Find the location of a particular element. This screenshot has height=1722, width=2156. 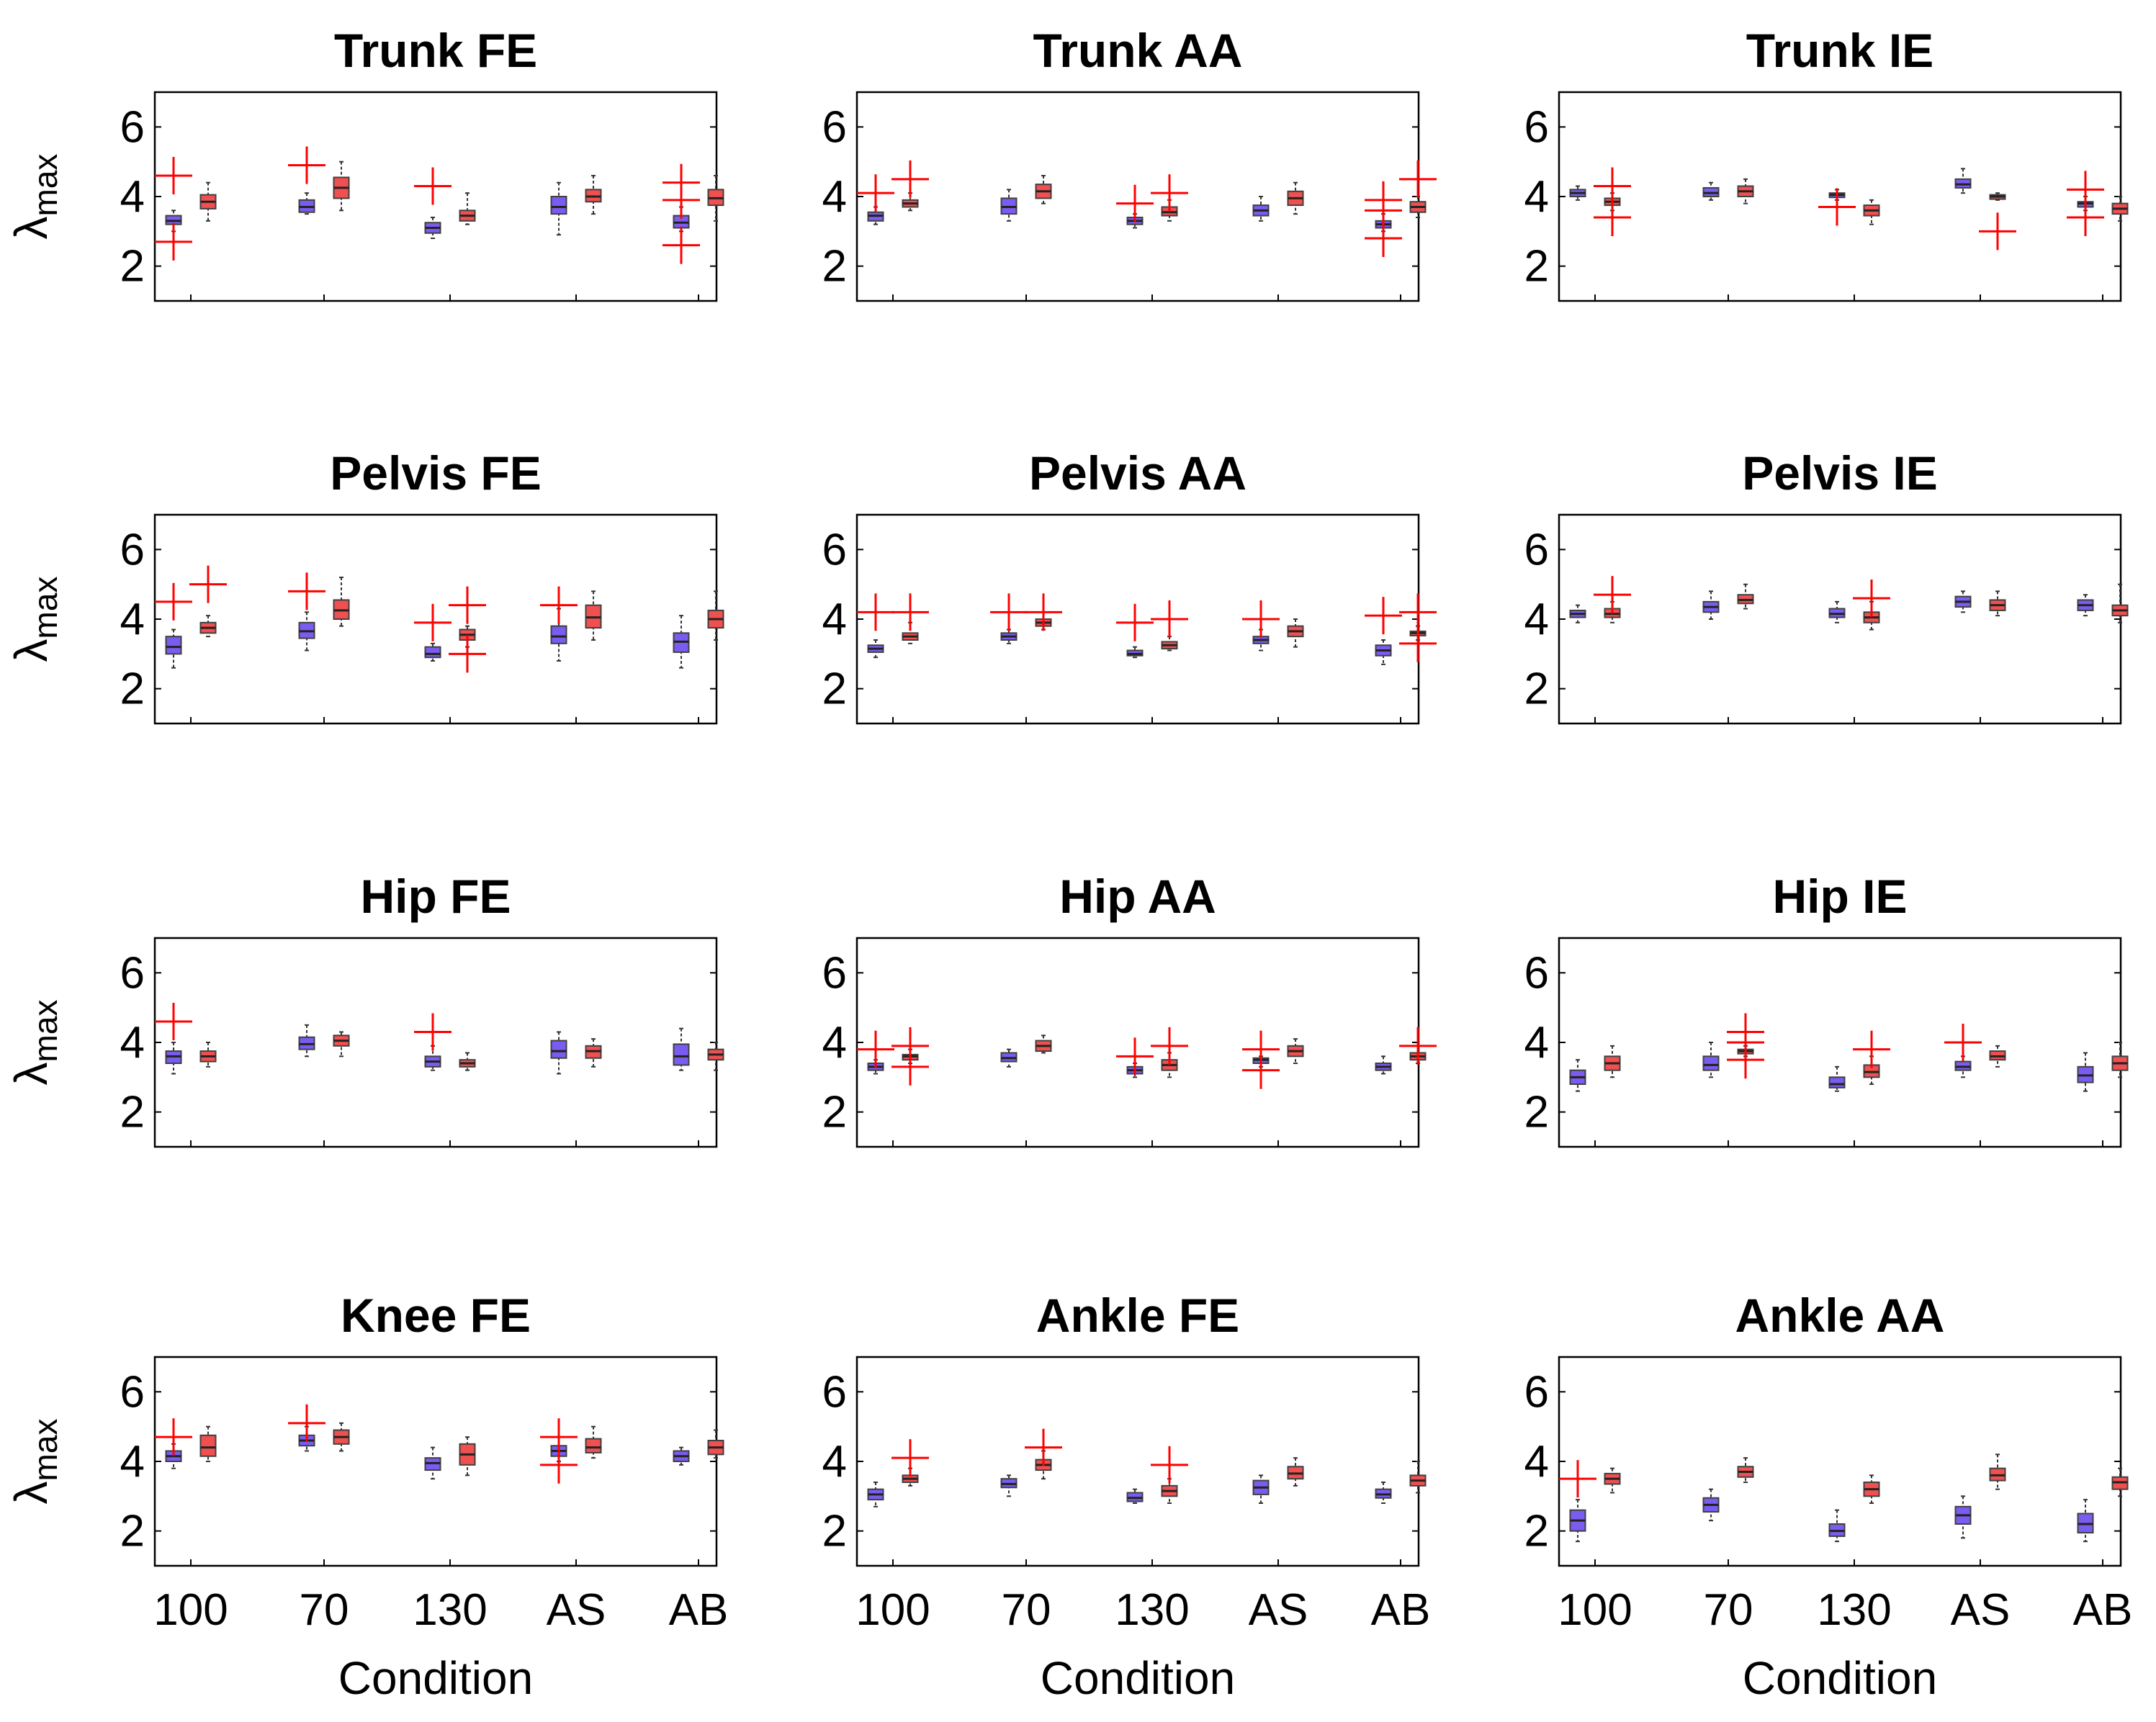

panel-title: Hip IE is located at coordinates (1839, 896).